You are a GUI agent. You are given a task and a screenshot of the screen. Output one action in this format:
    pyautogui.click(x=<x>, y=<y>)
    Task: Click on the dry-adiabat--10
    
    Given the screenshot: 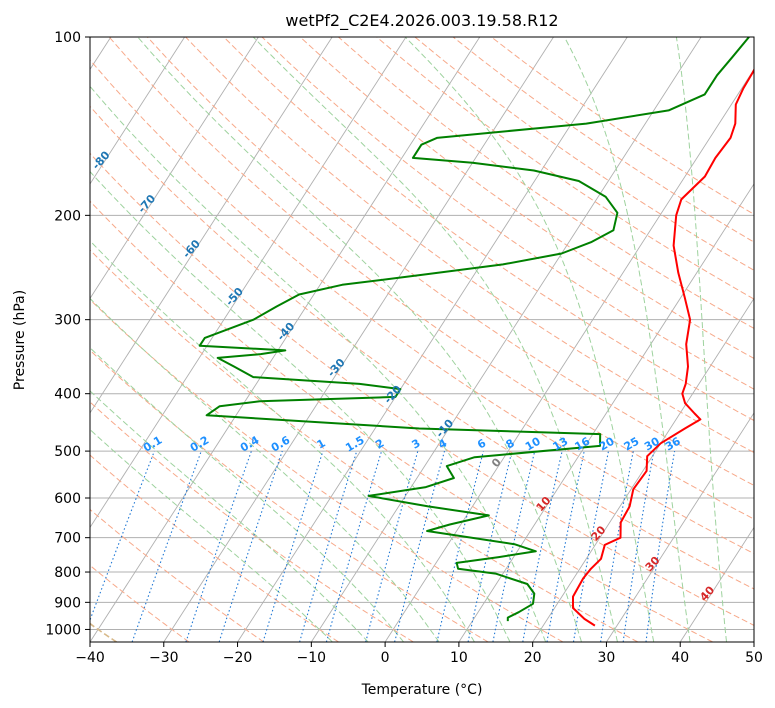 What is the action you would take?
    pyautogui.click(x=214, y=548)
    